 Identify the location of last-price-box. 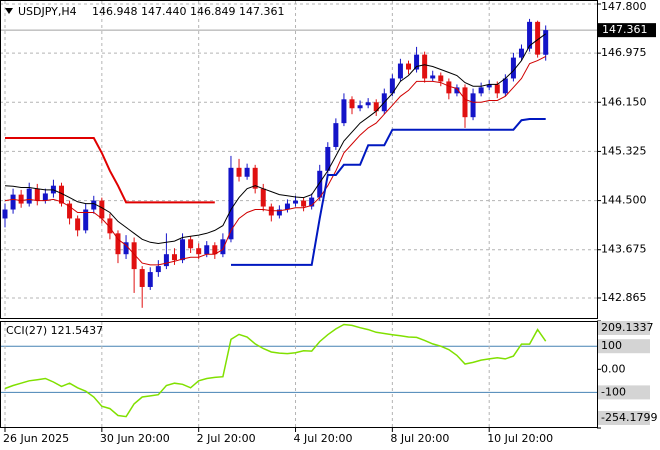
(627, 30).